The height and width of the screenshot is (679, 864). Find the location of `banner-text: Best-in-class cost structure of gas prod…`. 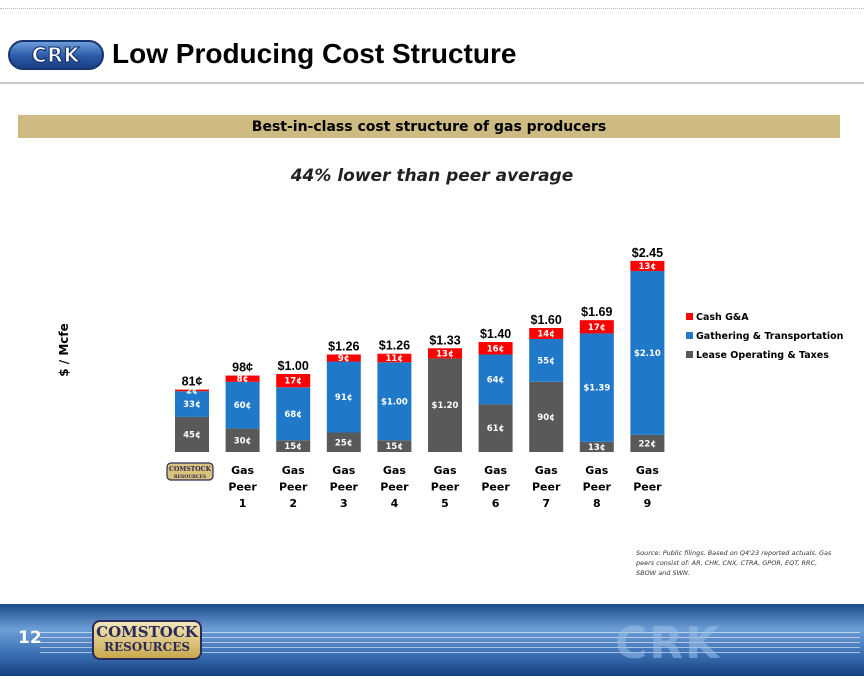

banner-text: Best-in-class cost structure of gas prod… is located at coordinates (429, 126).